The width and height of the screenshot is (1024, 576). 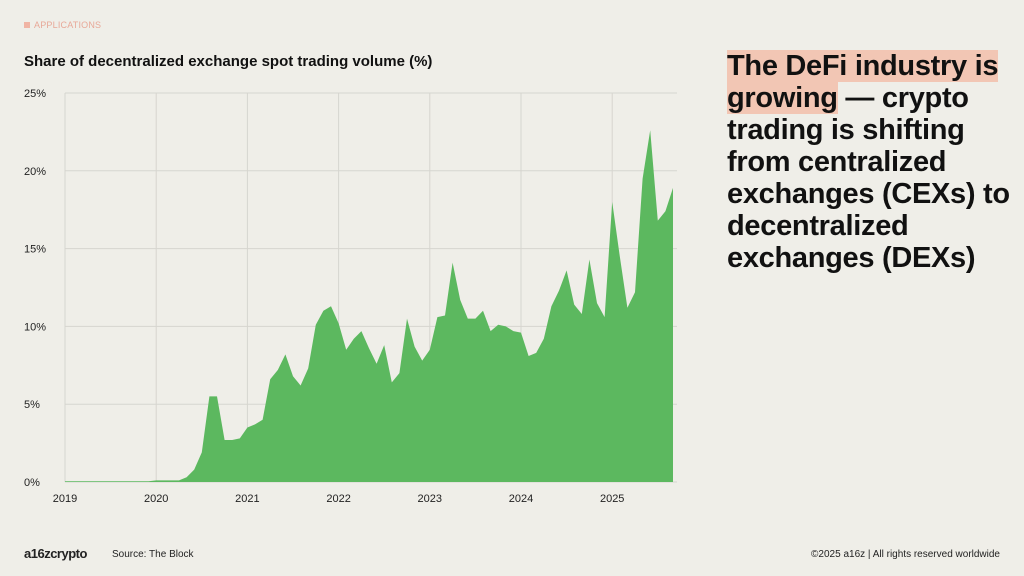 I want to click on a16z-crypto-logo: a16zcrypto, so click(x=55, y=553).